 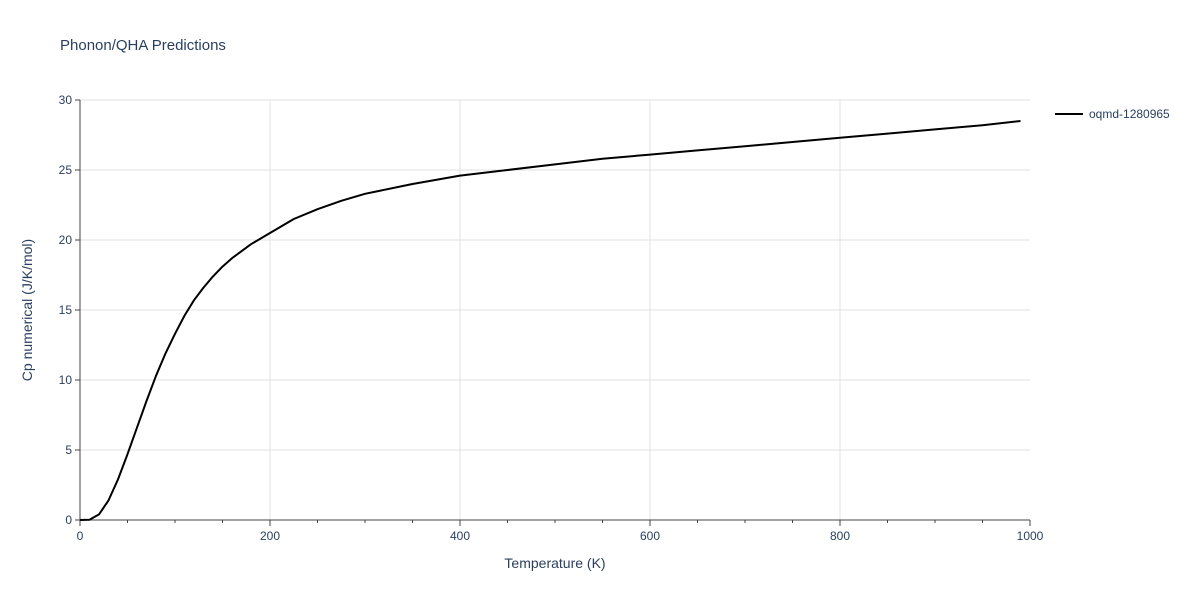 I want to click on y-tick-label: 10, so click(x=66, y=380).